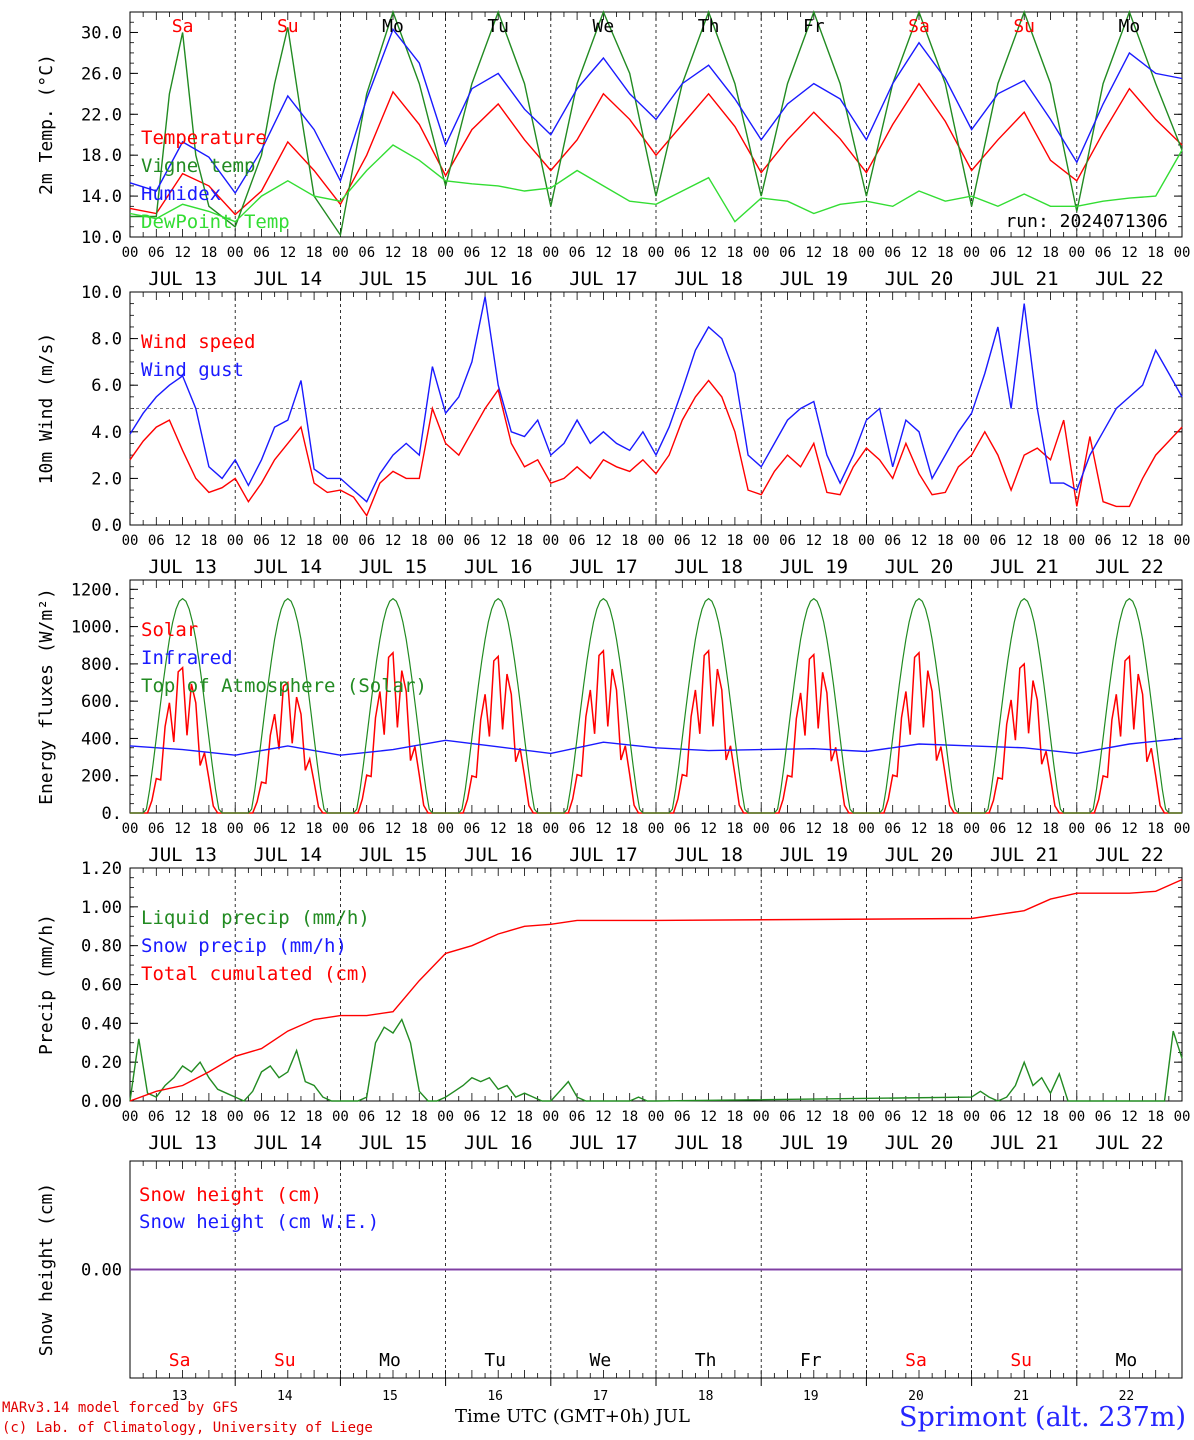 This screenshot has width=1194, height=1440. Describe the element at coordinates (495, 1360) in the screenshot. I see `snow-day-of-week: Tu` at that location.